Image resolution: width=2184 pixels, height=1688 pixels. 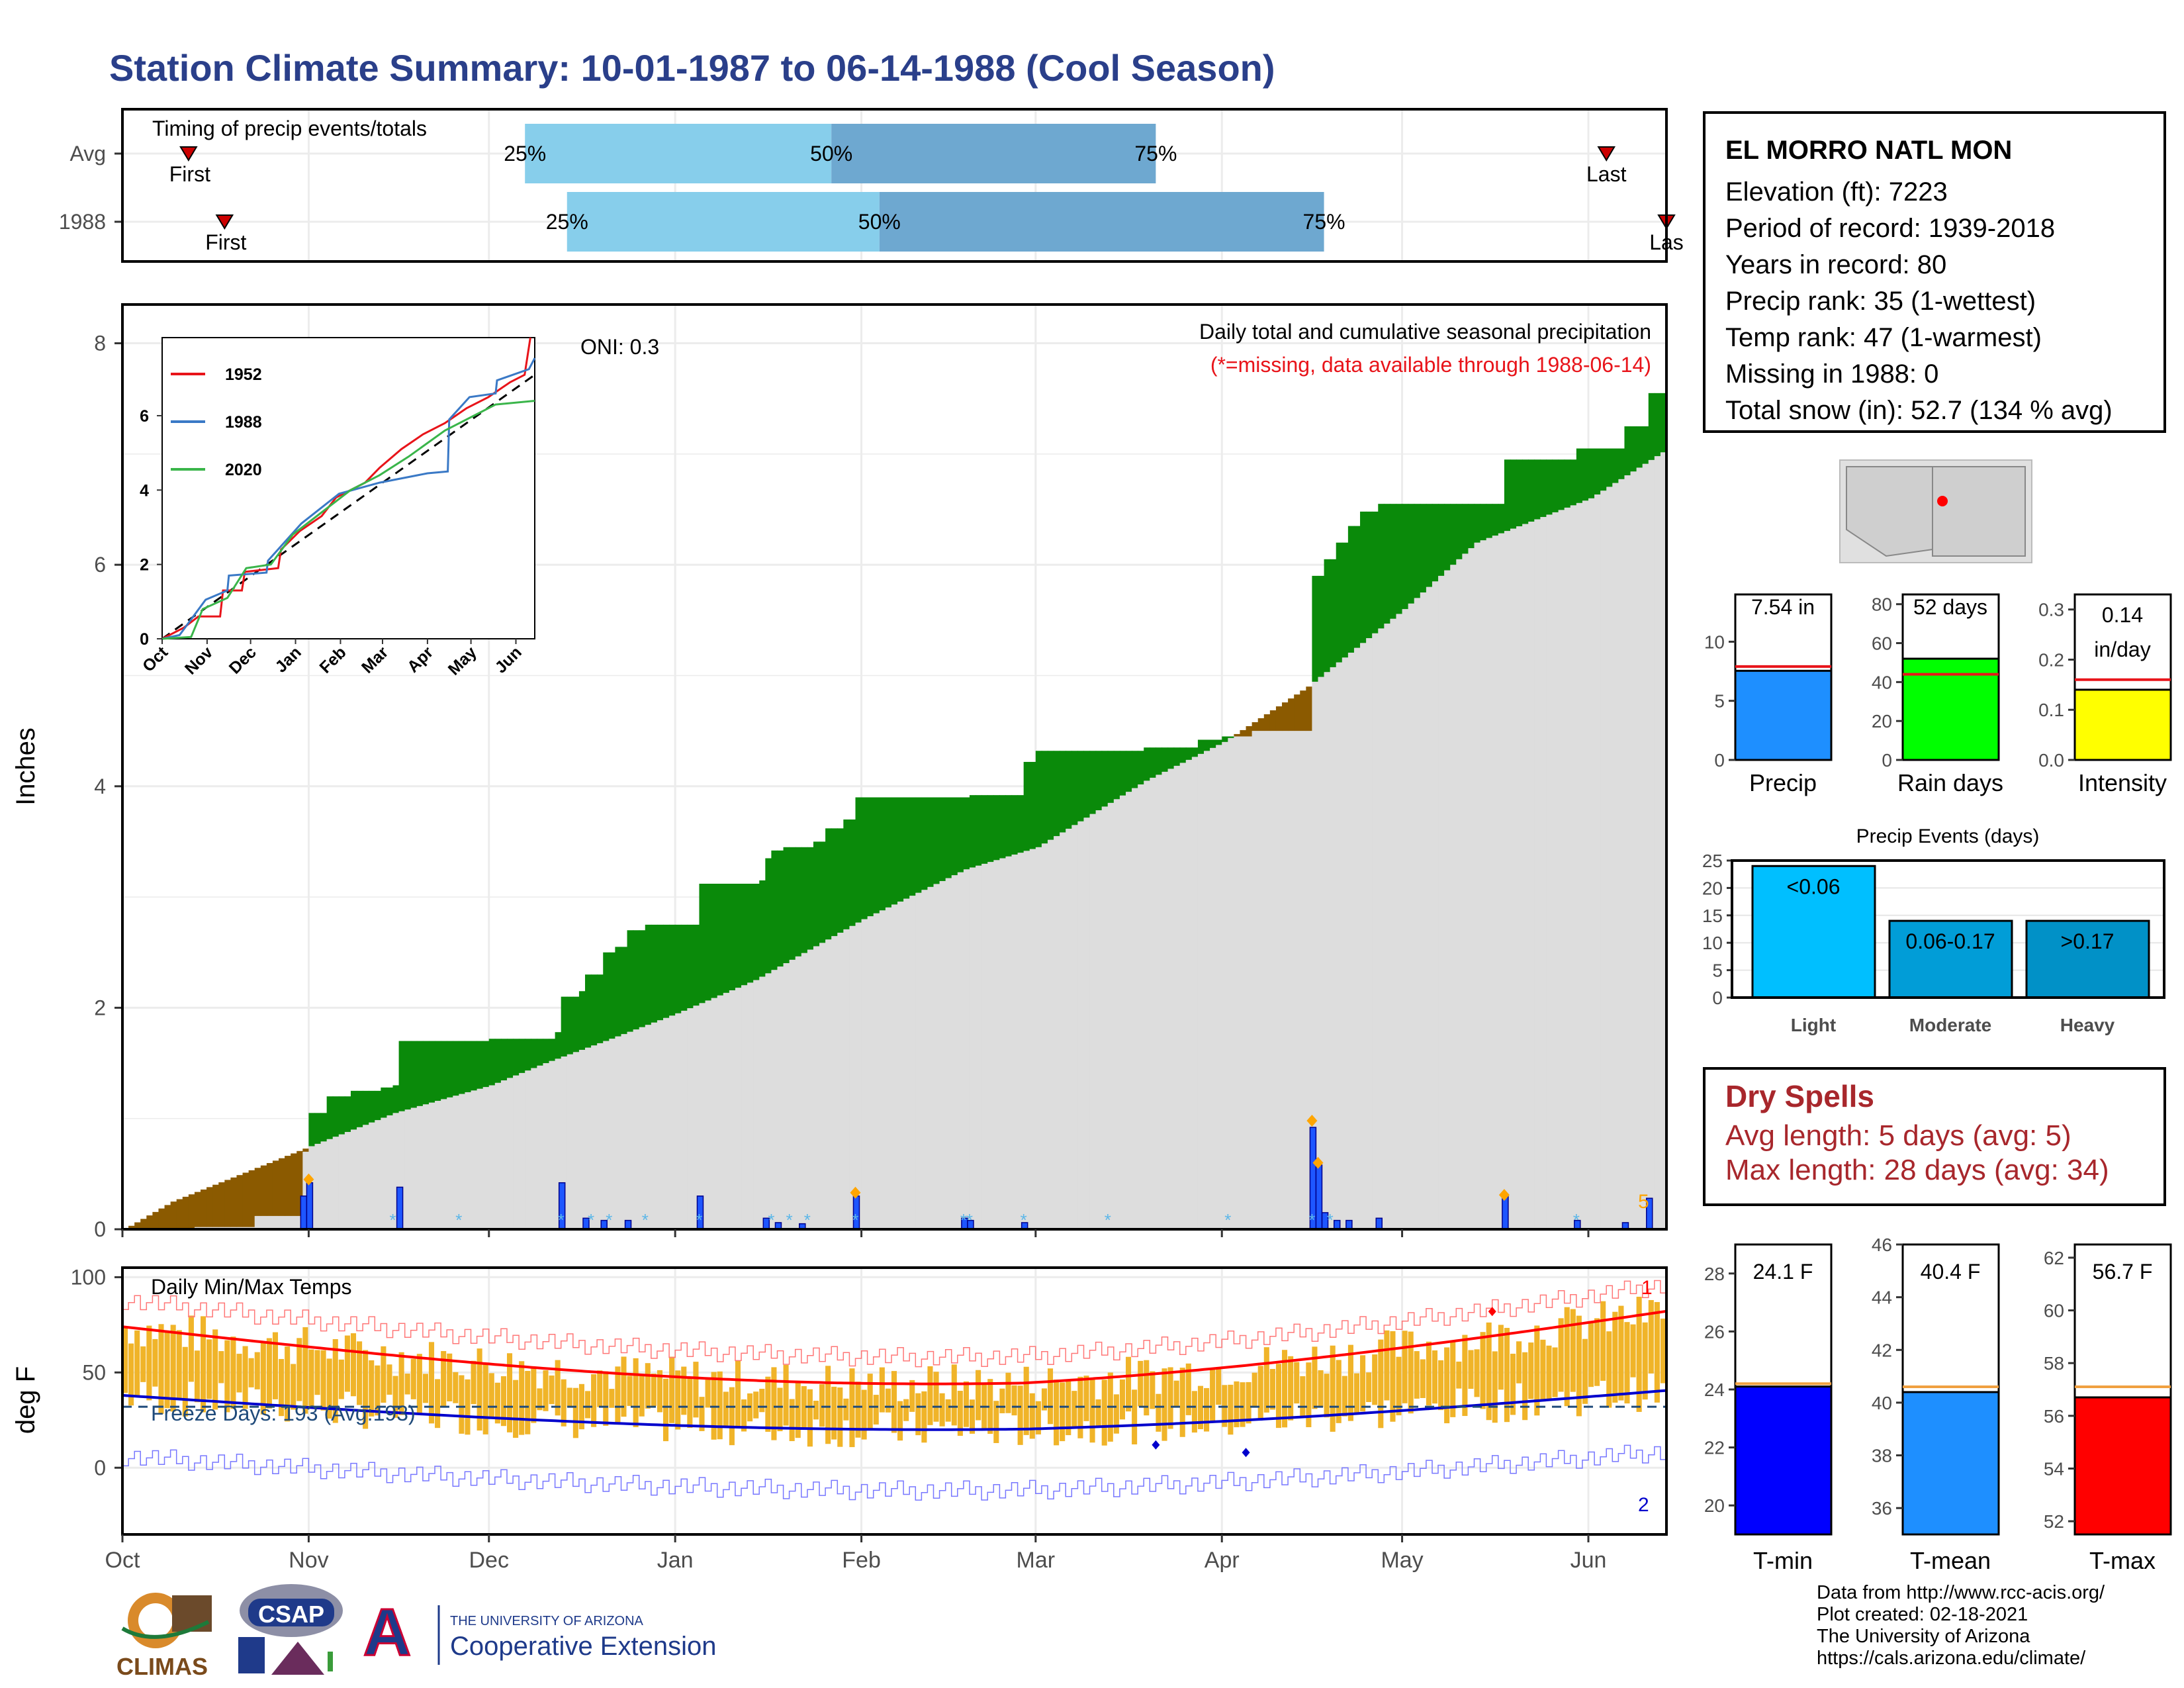 What do you see at coordinates (1951, 1463) in the screenshot?
I see `temp-summary-bar` at bounding box center [1951, 1463].